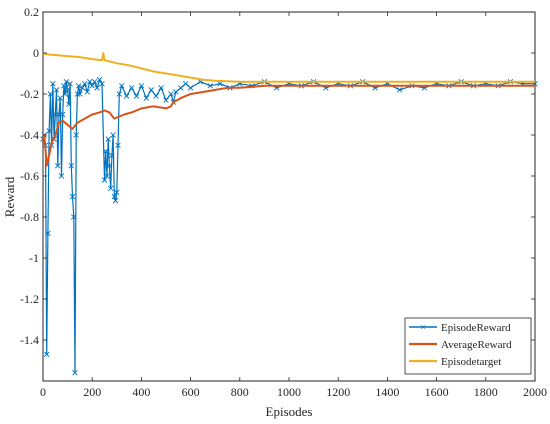 This screenshot has width=550, height=424. Describe the element at coordinates (471, 362) in the screenshot. I see `legend-label-episode-target: Episodetarget` at that location.